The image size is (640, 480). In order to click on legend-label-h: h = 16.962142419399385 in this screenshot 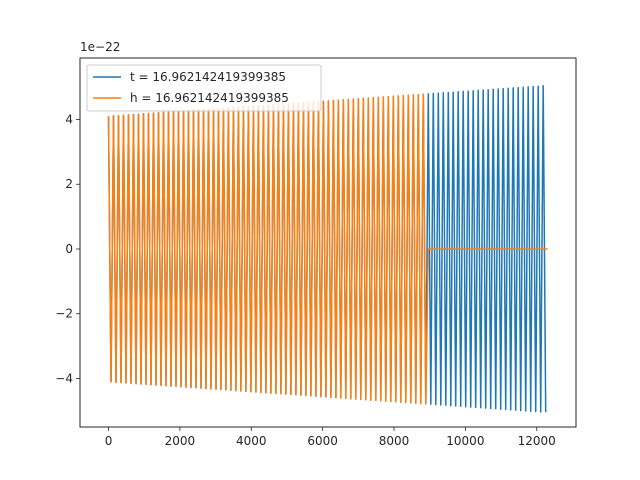, I will do `click(209, 98)`.